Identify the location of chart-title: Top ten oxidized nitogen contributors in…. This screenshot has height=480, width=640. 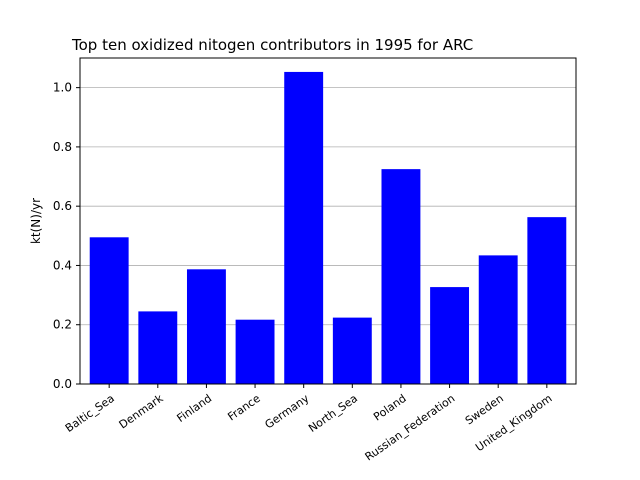
(272, 45).